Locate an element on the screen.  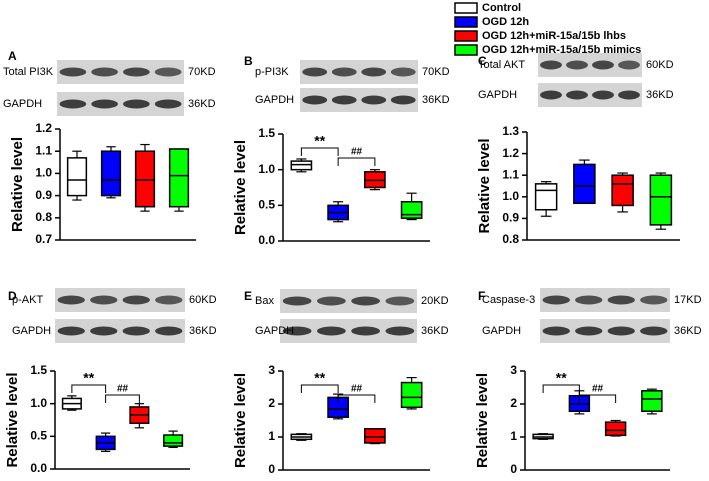
blot-size: 17KD is located at coordinates (688, 300).